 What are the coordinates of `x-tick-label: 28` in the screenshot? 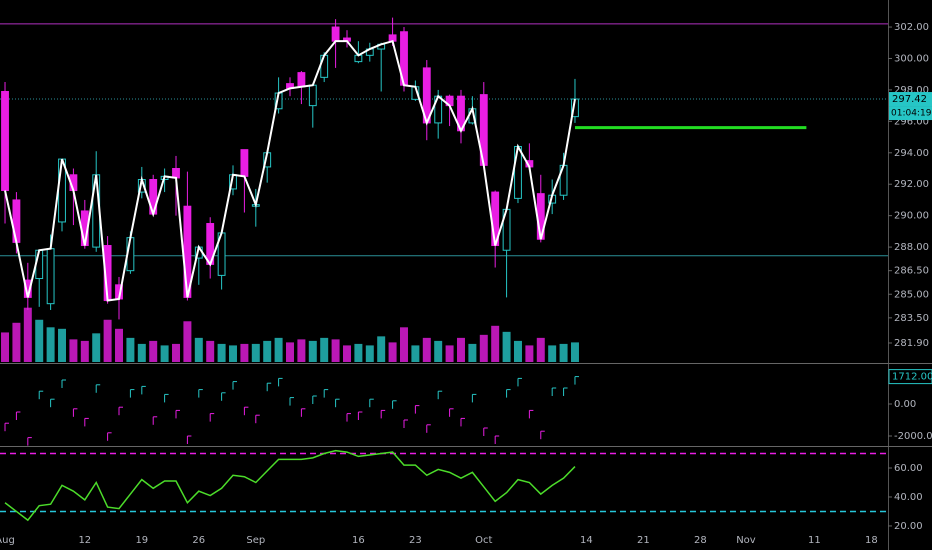 It's located at (700, 540).